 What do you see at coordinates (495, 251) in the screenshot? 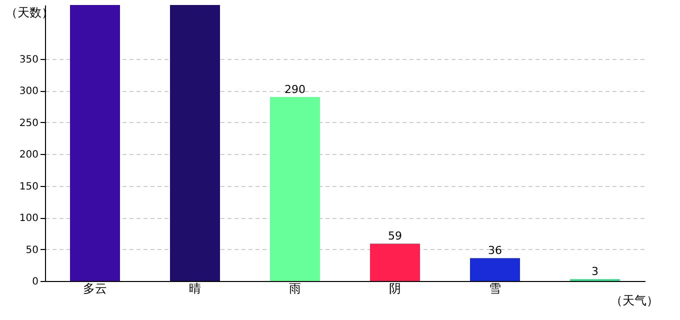
I see `data-label: 36` at bounding box center [495, 251].